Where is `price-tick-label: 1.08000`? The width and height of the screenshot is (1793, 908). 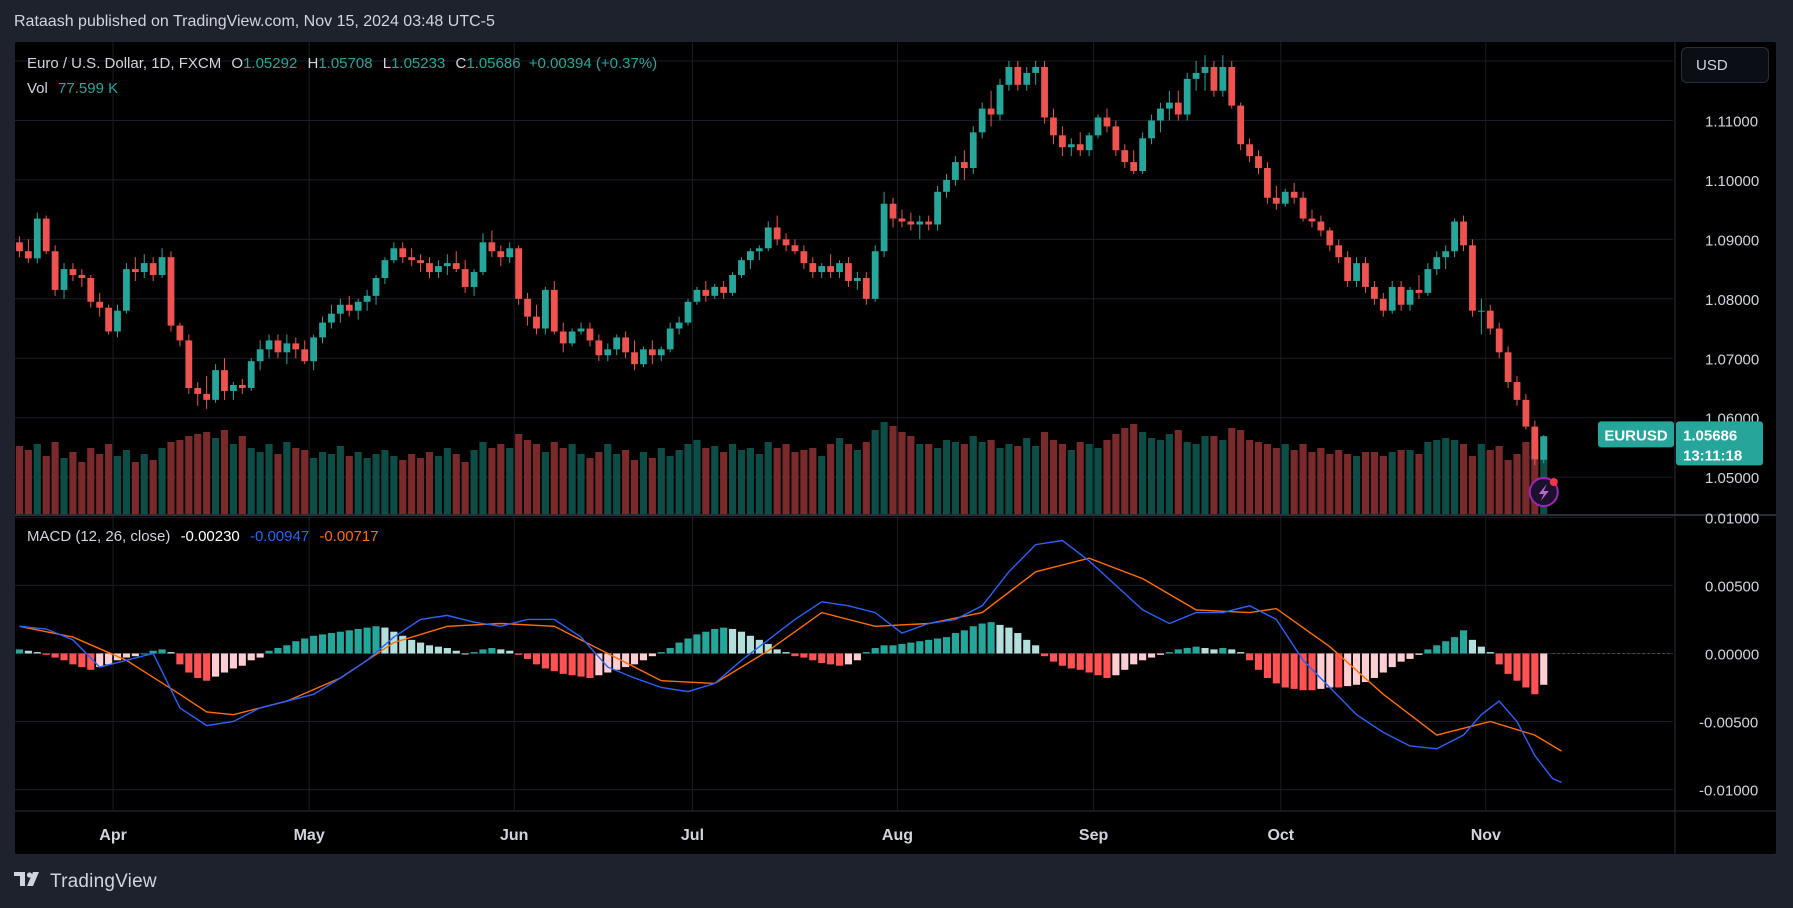 price-tick-label: 1.08000 is located at coordinates (1732, 300).